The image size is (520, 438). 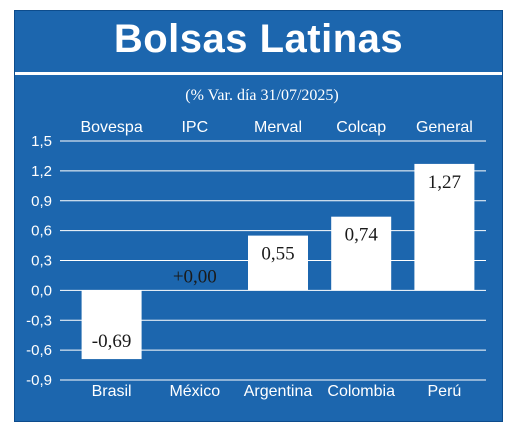 I want to click on chart-title: Bolsas Latinas, so click(x=258, y=39).